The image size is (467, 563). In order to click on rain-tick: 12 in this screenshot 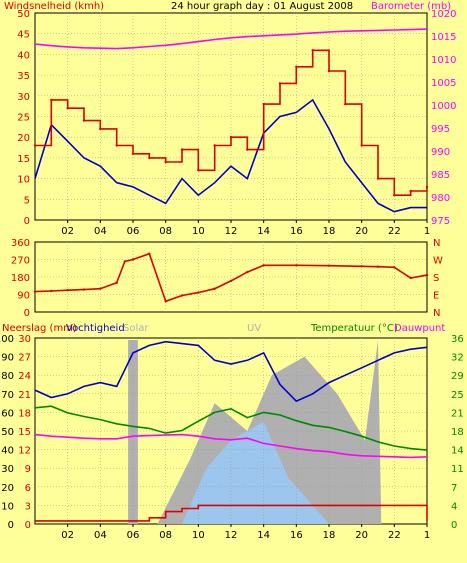, I will do `click(24, 451)`.